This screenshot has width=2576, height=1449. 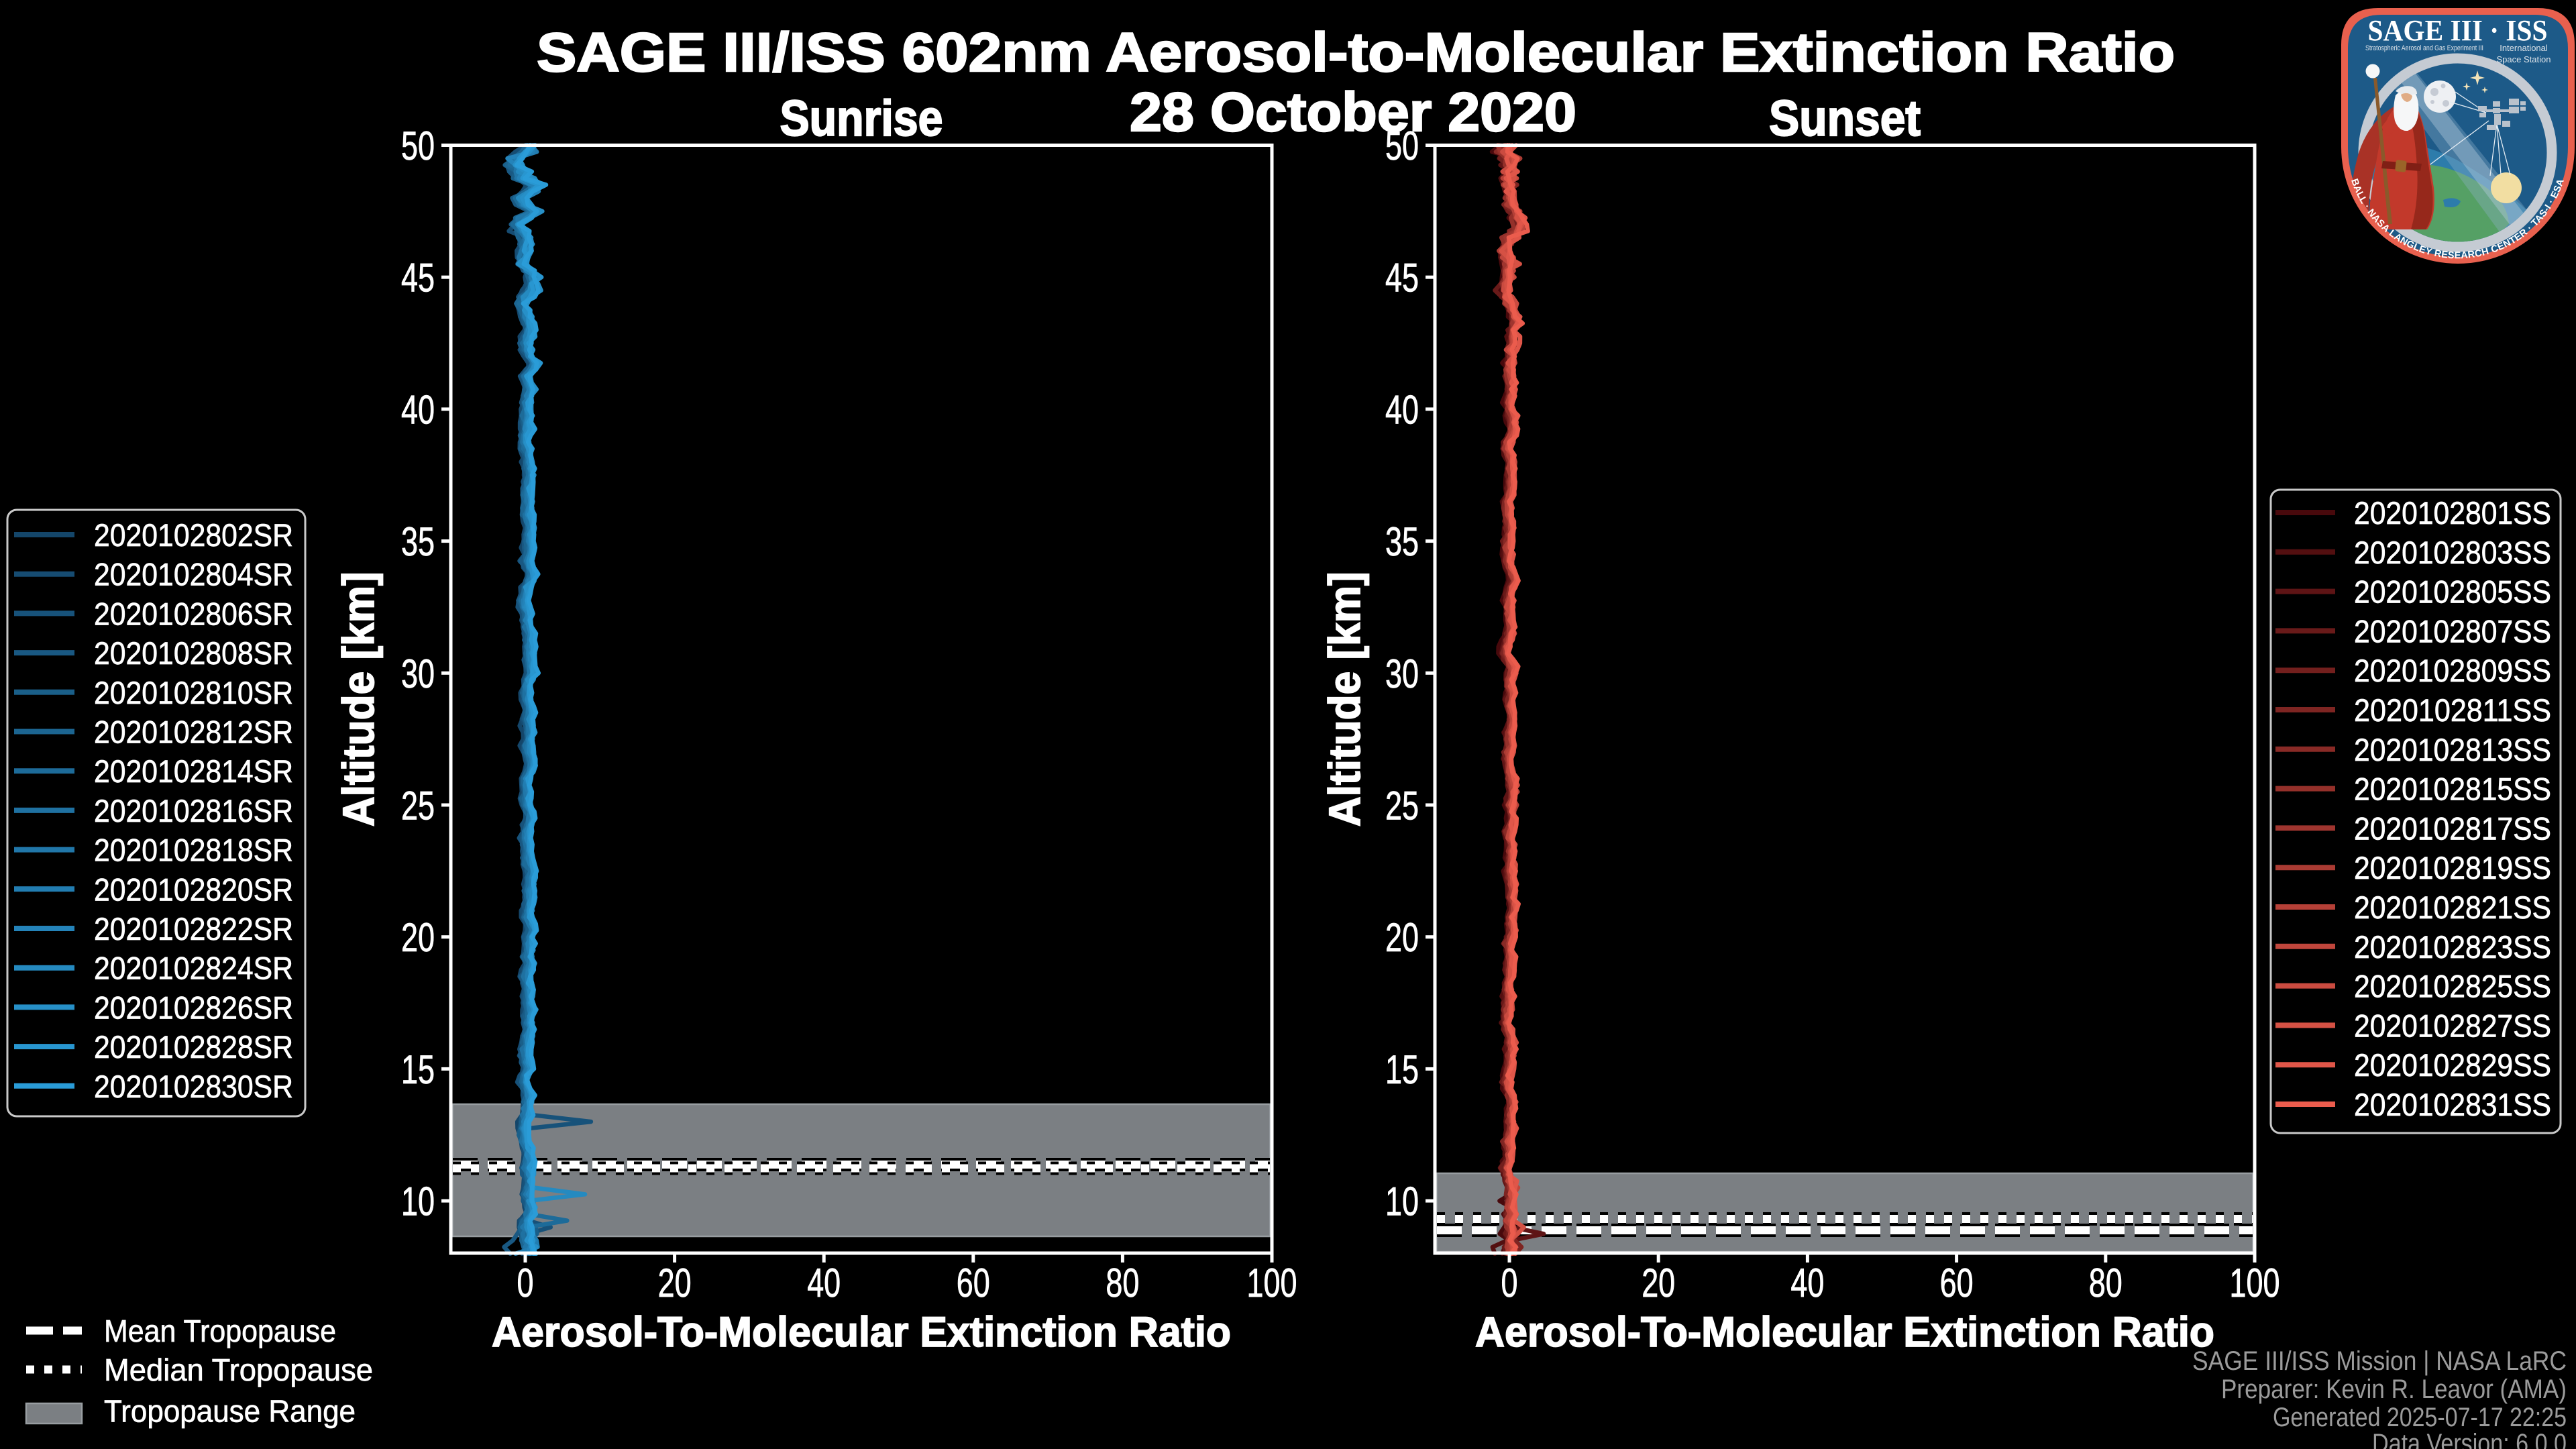 I want to click on svg-text: 2020102806SR, so click(x=193, y=613).